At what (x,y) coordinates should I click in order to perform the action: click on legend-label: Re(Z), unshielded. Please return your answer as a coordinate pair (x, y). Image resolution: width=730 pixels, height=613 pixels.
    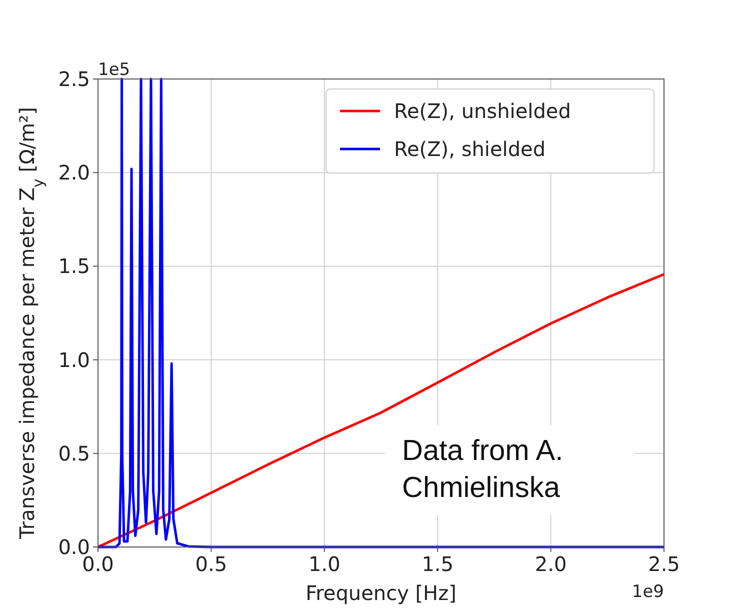
    Looking at the image, I should click on (482, 111).